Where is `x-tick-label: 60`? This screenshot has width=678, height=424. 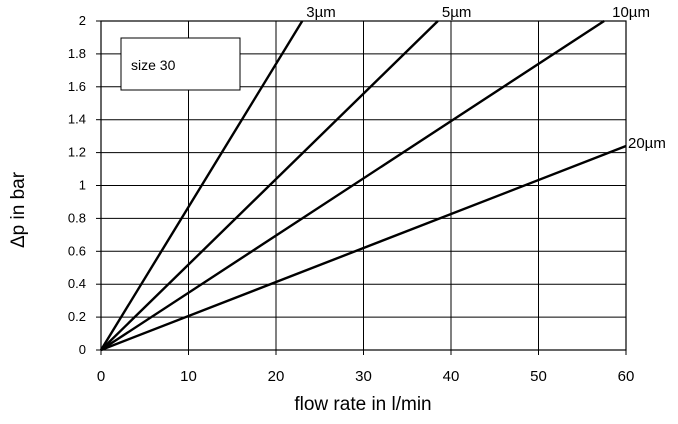
x-tick-label: 60 is located at coordinates (626, 376).